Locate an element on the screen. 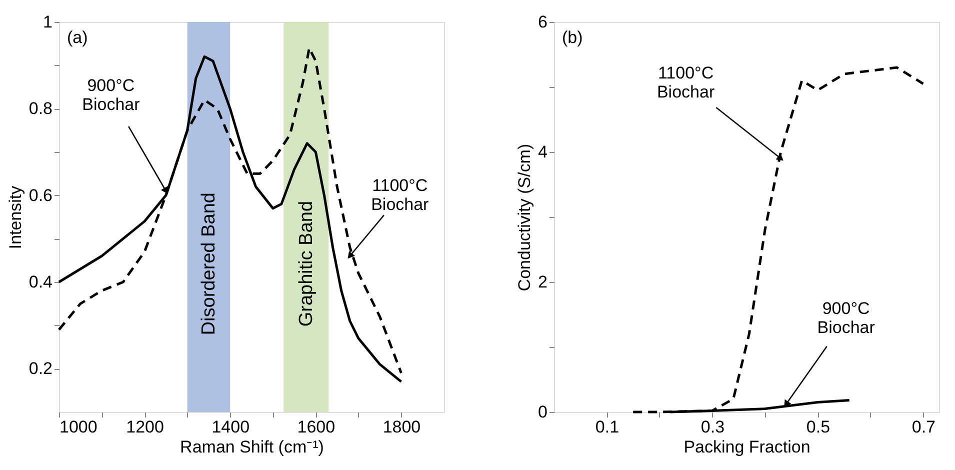 The width and height of the screenshot is (955, 470). band-label: Graphitic Band is located at coordinates (307, 263).